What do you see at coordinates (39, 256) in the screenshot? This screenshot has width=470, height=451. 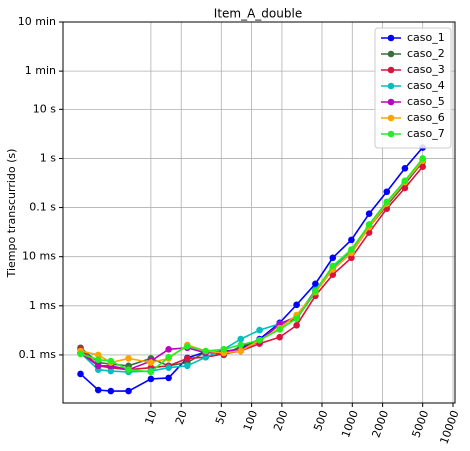 I see `y-tick-label: 10 ms` at bounding box center [39, 256].